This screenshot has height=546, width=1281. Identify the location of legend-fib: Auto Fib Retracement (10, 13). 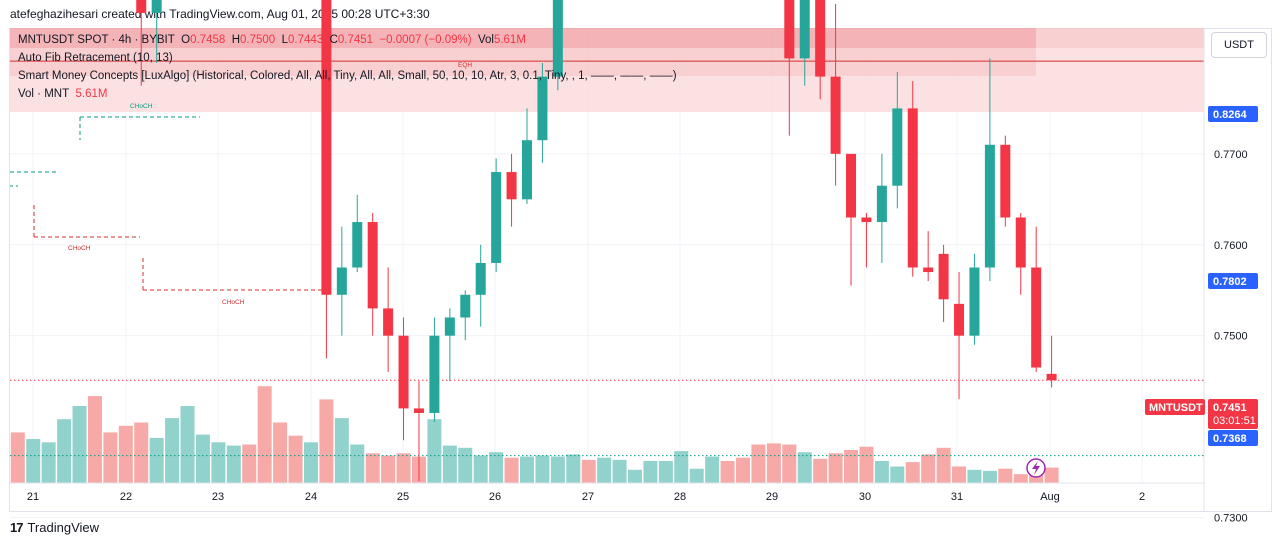
(95, 58).